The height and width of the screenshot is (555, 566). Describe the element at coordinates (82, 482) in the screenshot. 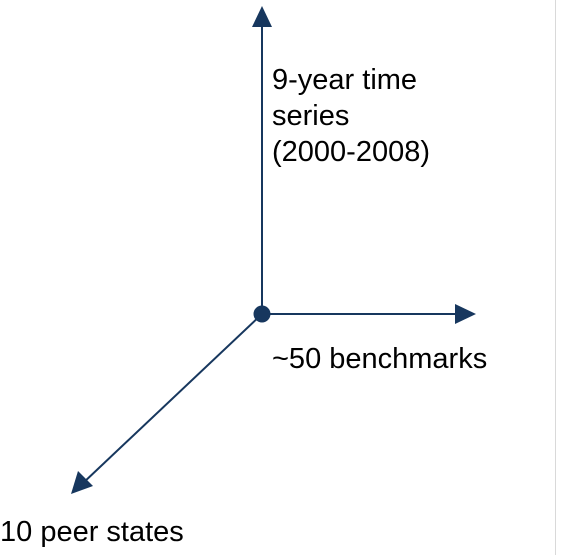

I see `states-axis-arrowhead` at that location.